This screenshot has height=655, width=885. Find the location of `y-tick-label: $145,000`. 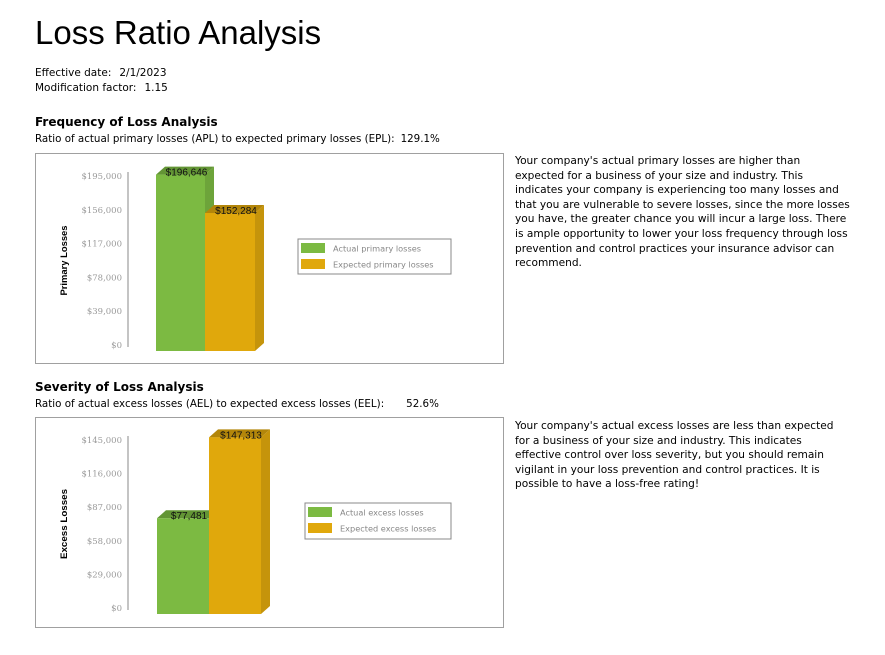

y-tick-label: $145,000 is located at coordinates (101, 441).